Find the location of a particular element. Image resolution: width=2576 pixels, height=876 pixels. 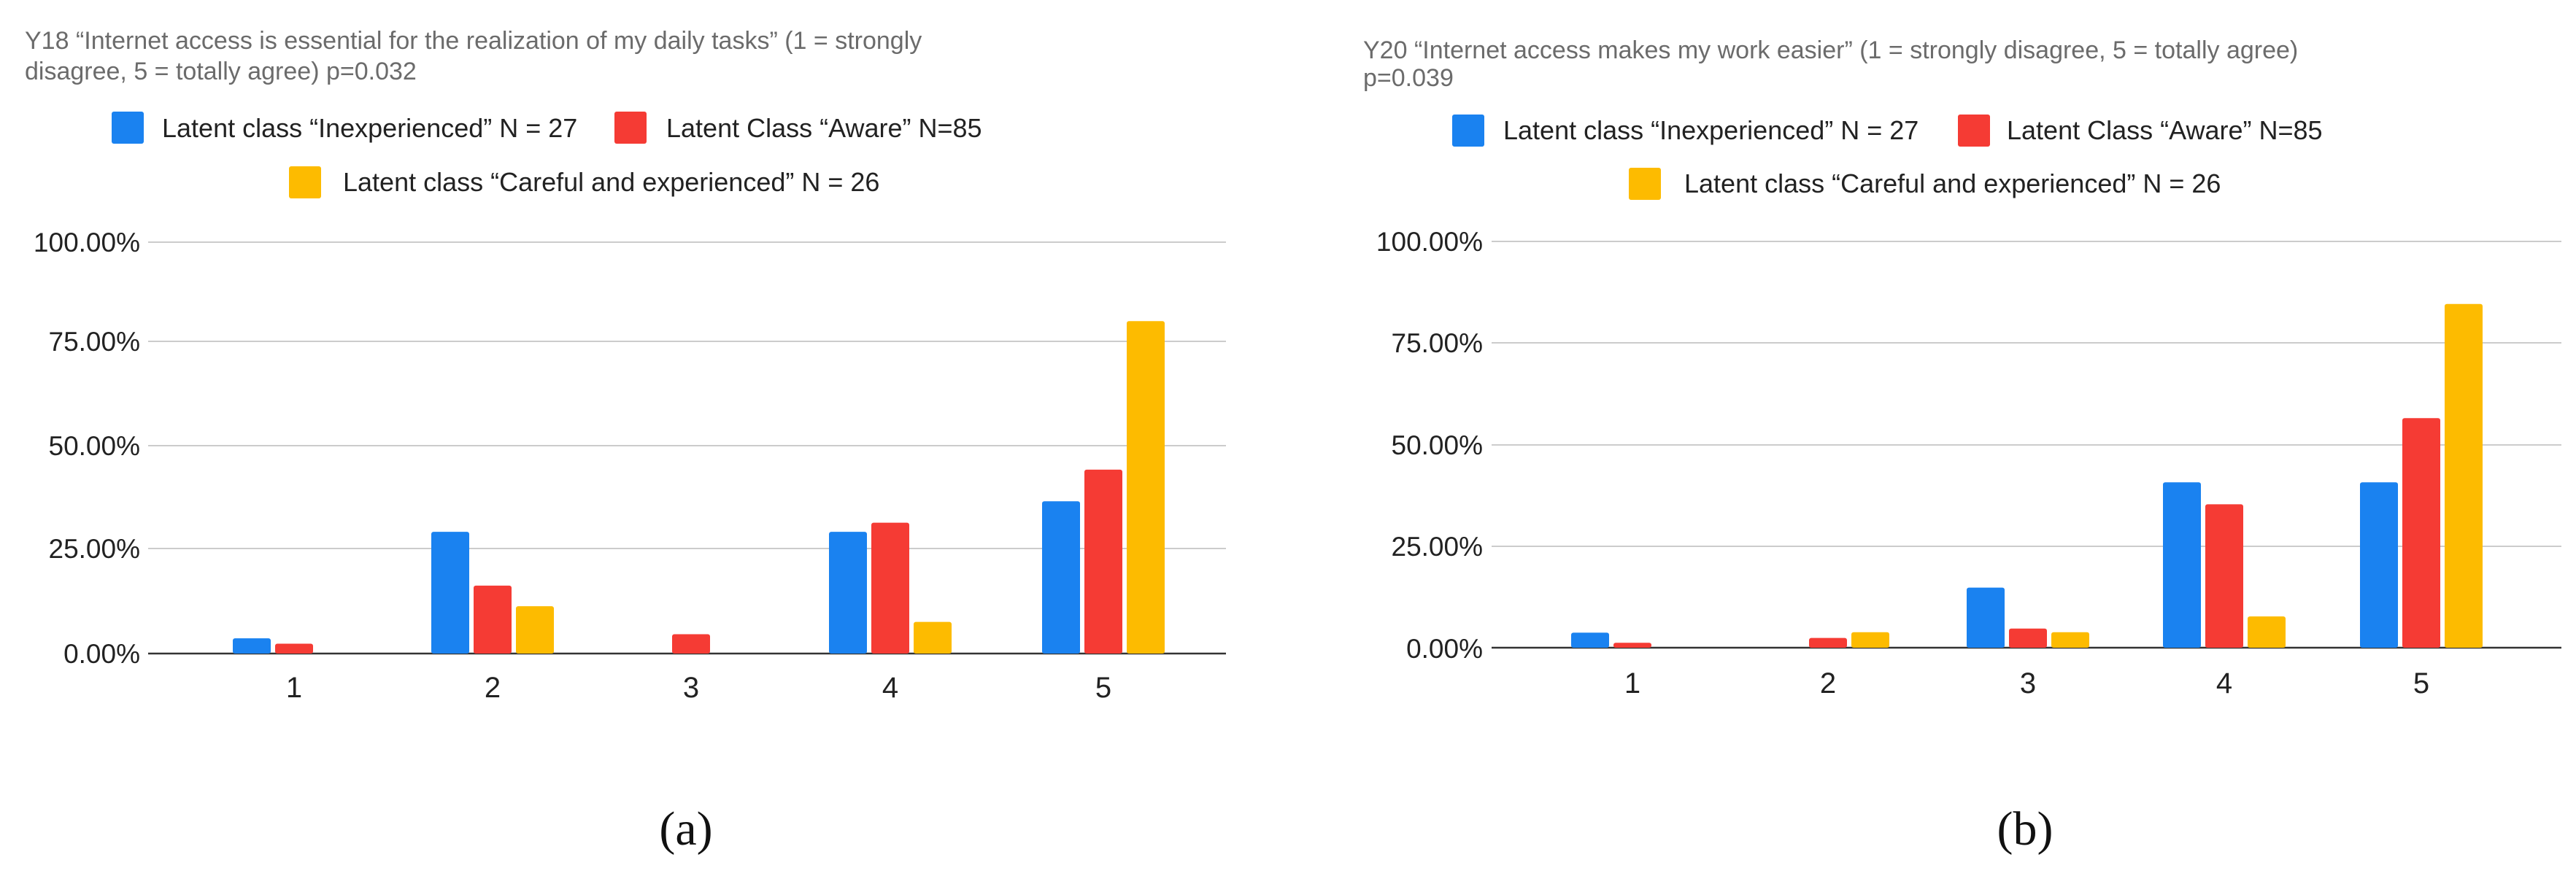

chart-title-line-2: p=0.039 is located at coordinates (1408, 78).